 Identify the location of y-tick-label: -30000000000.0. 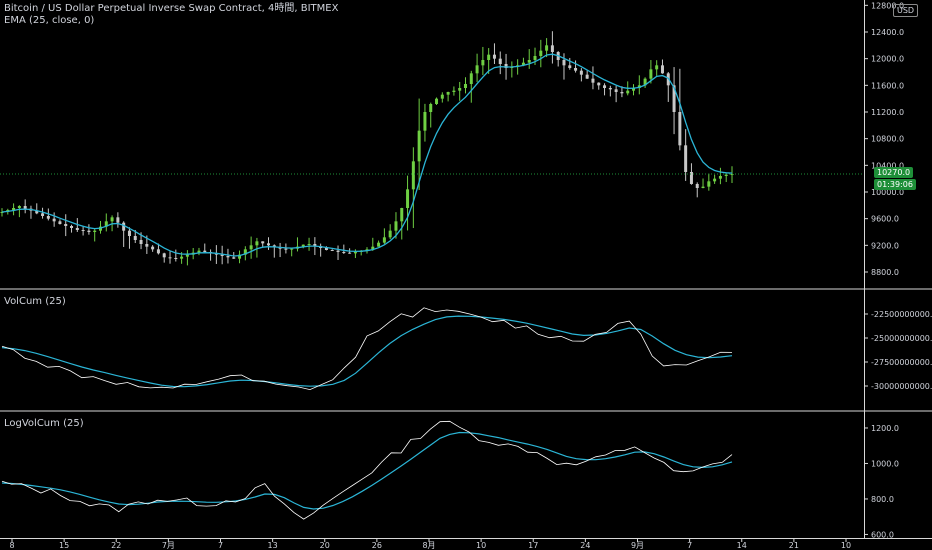
(901, 386).